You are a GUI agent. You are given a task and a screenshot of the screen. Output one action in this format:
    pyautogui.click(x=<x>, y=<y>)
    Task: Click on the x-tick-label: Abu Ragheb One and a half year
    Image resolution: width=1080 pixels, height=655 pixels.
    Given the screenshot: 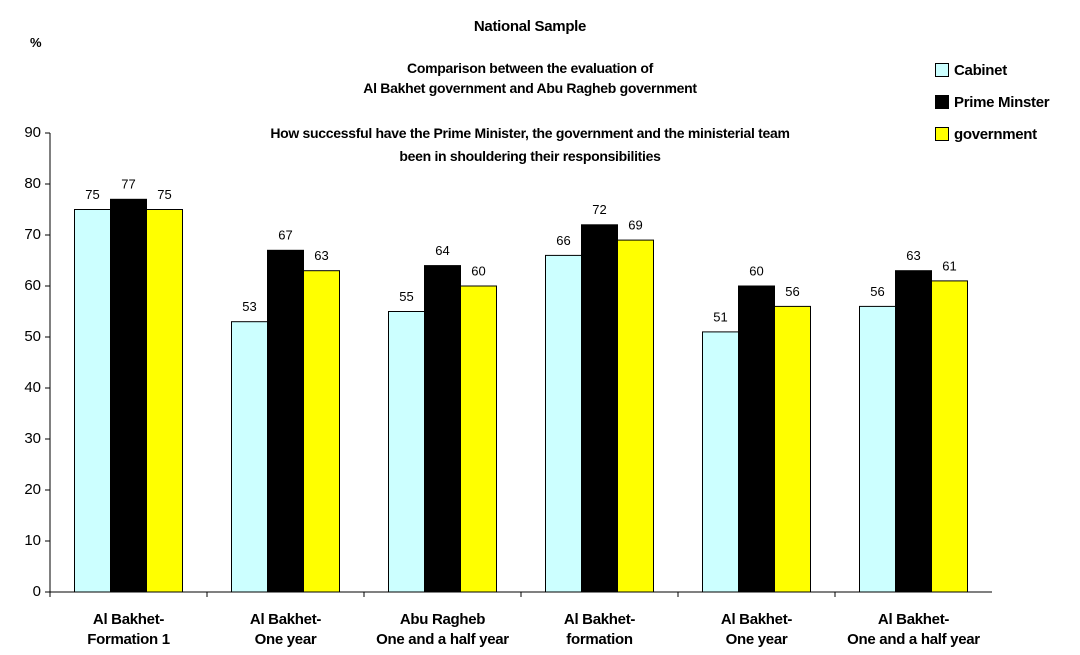 What is the action you would take?
    pyautogui.click(x=442, y=629)
    